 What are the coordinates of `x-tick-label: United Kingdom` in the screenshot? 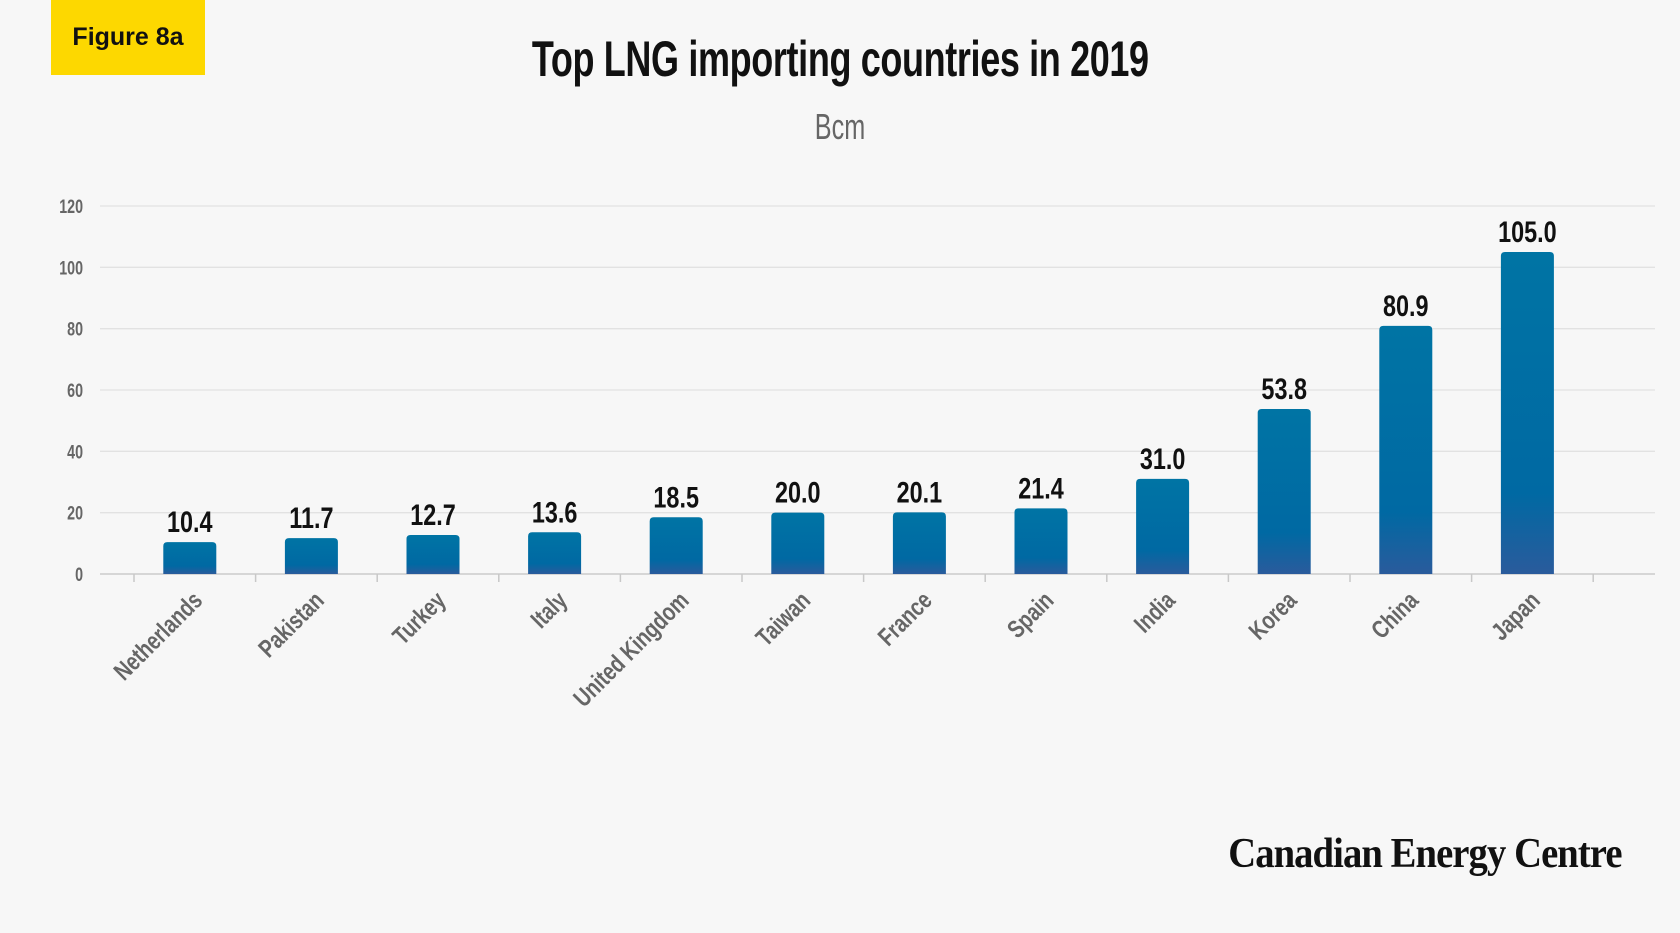 It's located at (631, 649).